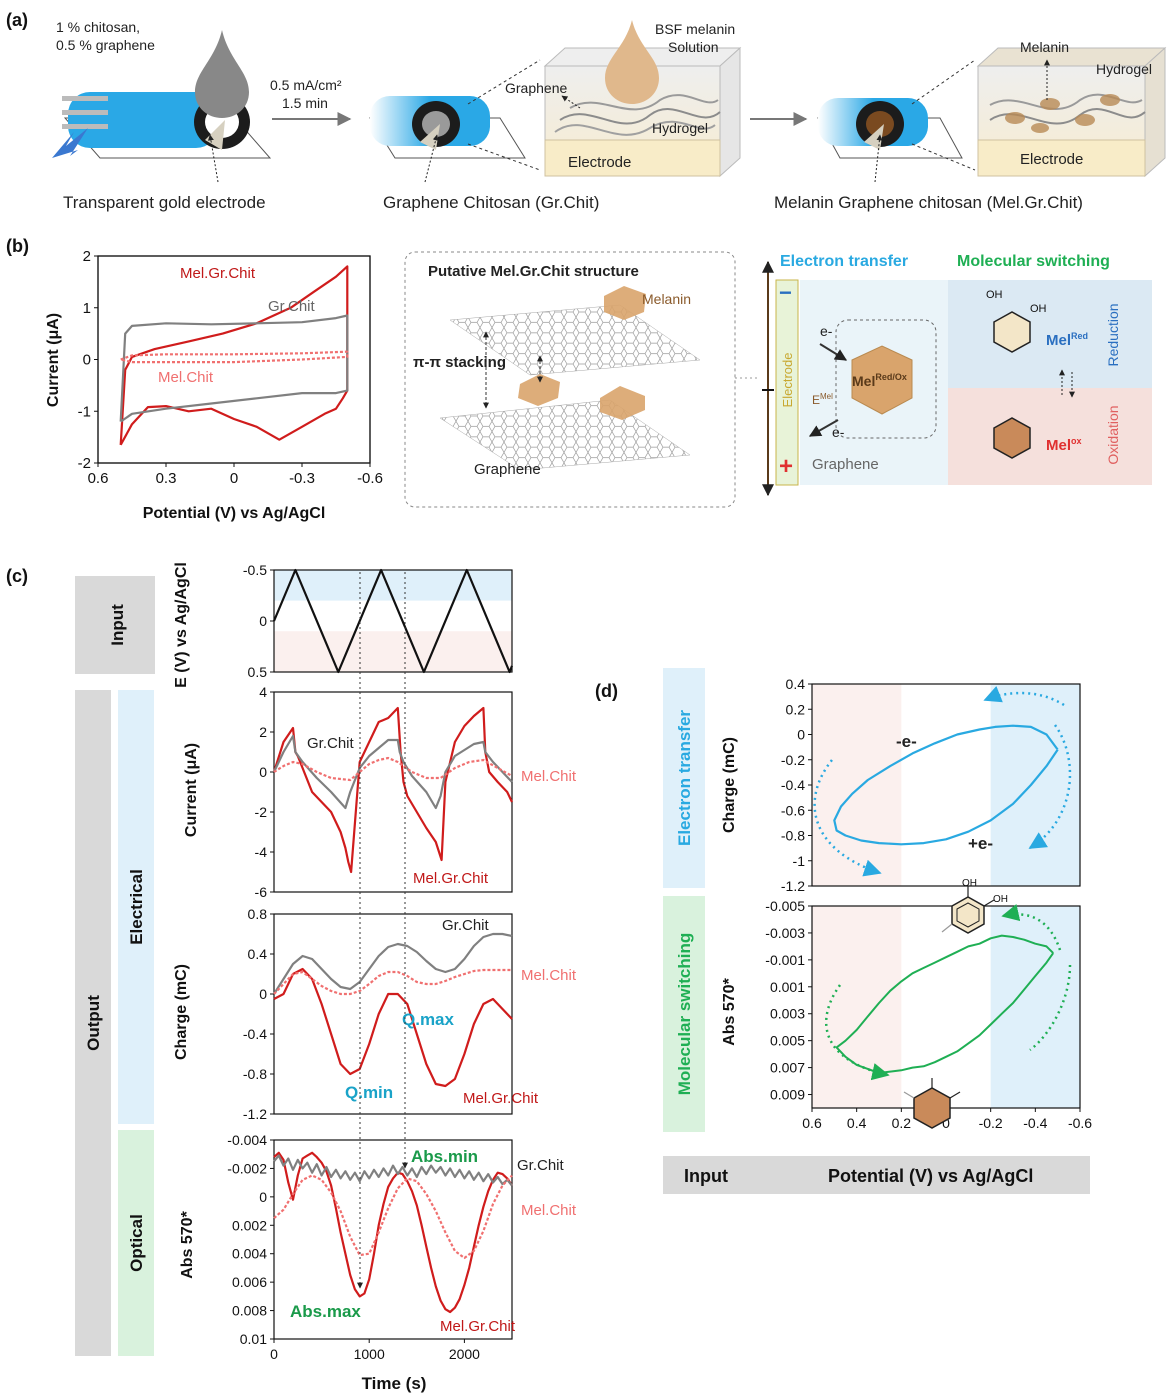 This screenshot has width=1174, height=1393. What do you see at coordinates (17, 20) in the screenshot?
I see `panel-a-label: (a)` at bounding box center [17, 20].